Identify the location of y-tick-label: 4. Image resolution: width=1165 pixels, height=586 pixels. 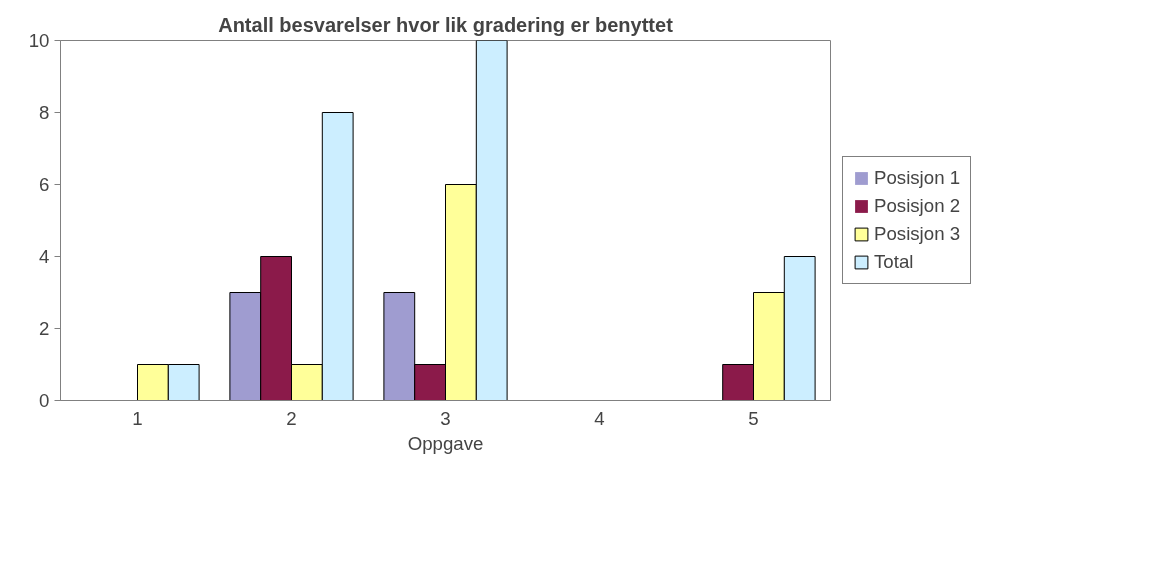
(44, 256).